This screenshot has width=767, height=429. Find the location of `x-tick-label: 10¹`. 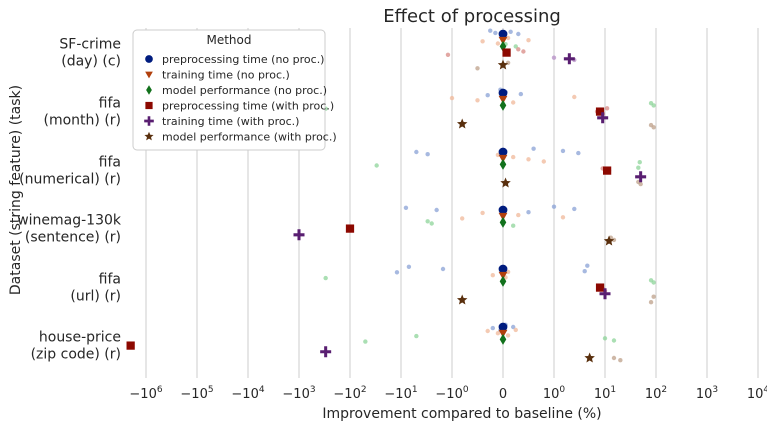

x-tick-label: 10¹ is located at coordinates (605, 393).